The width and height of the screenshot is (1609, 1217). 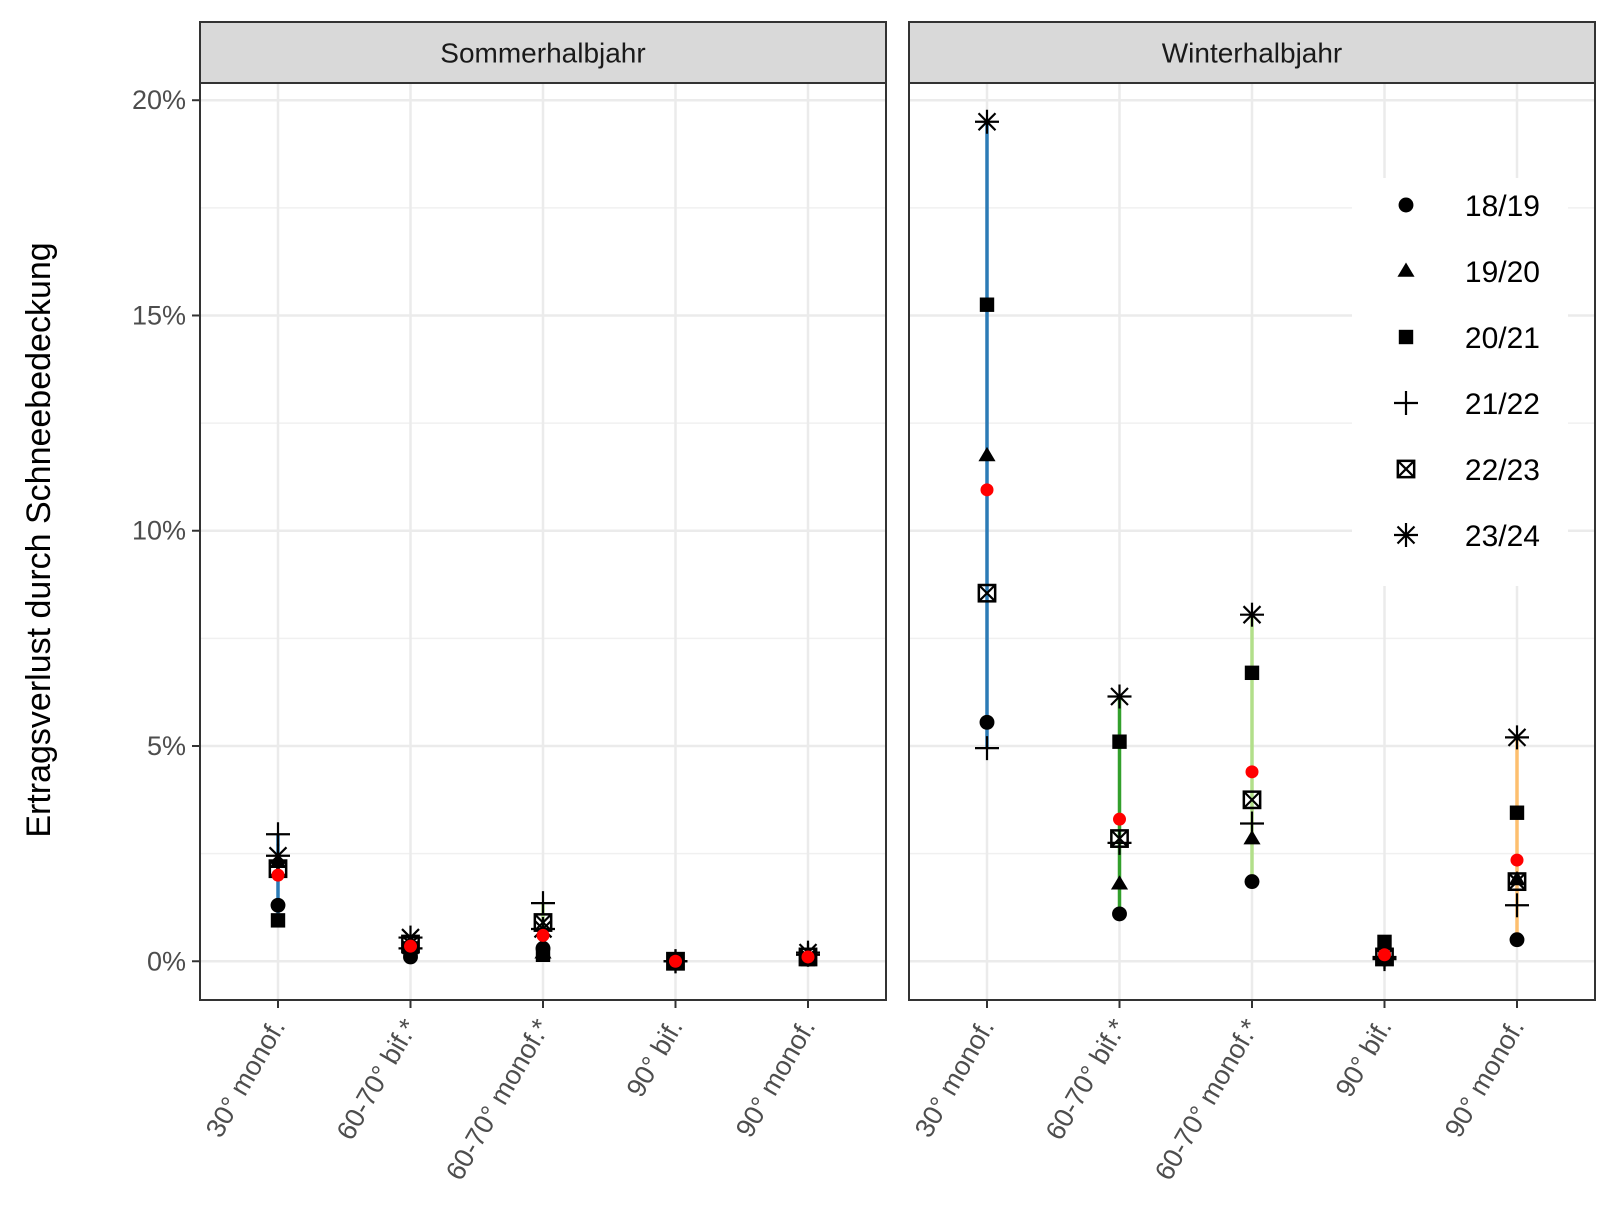 I want to click on panel-winterhalbjahr-category-90-bif, so click(x=1384, y=953).